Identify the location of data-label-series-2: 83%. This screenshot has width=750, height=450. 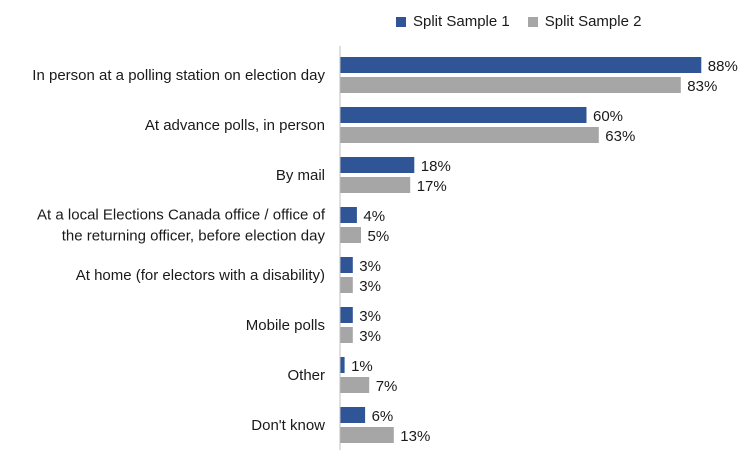
(702, 86).